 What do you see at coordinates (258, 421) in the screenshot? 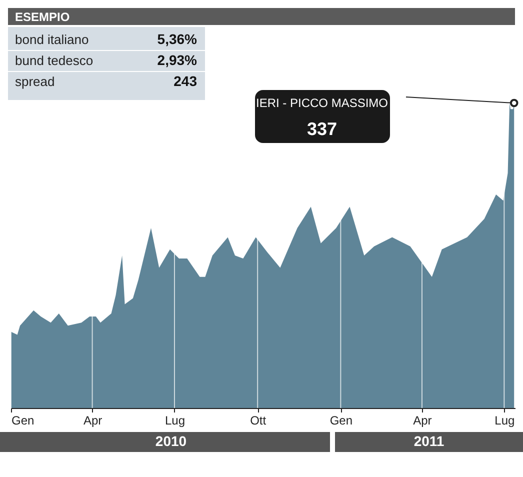
I see `x-tick-label: Ott` at bounding box center [258, 421].